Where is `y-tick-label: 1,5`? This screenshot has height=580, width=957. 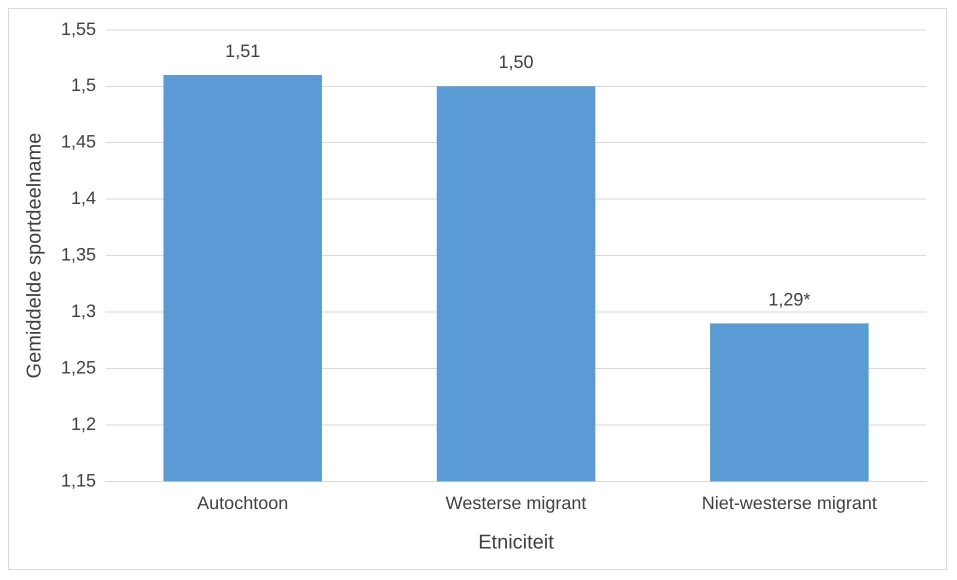 y-tick-label: 1,5 is located at coordinates (83, 85).